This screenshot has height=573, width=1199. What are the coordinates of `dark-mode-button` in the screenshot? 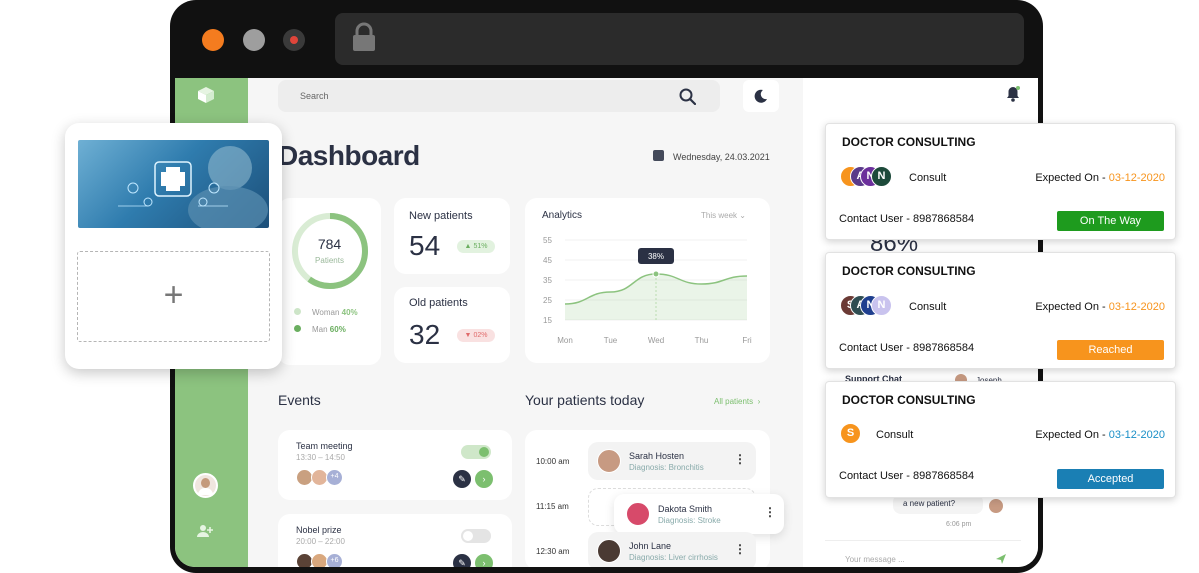 It's located at (761, 96).